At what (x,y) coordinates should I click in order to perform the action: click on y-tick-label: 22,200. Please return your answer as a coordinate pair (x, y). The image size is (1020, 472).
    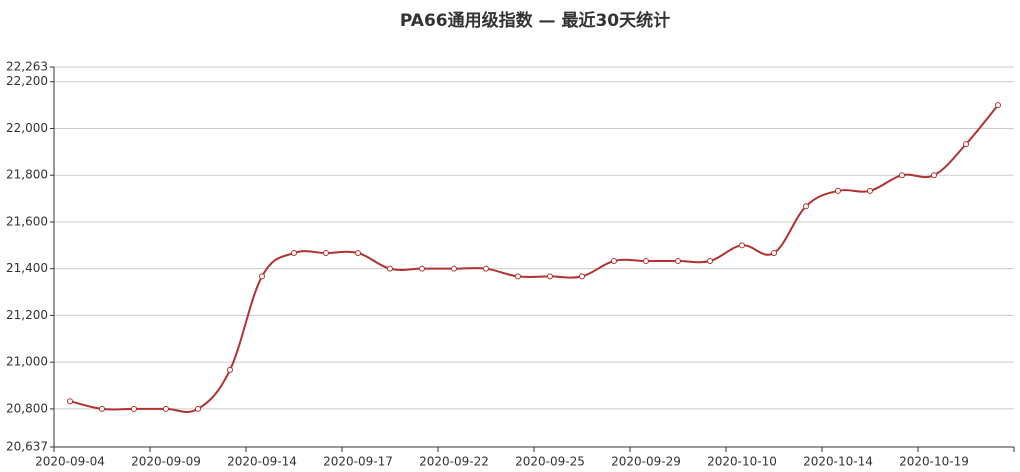
    Looking at the image, I should click on (27, 81).